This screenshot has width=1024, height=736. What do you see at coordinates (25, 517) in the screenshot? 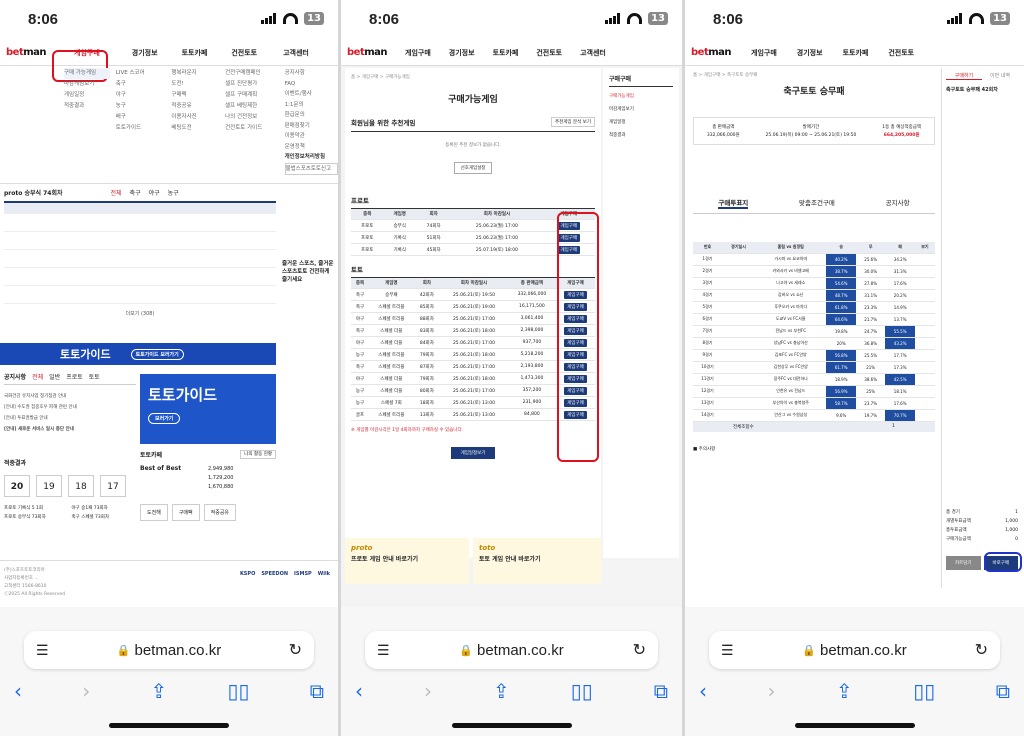
I see `result-link: 프로토 승부식 73회차` at bounding box center [25, 517].